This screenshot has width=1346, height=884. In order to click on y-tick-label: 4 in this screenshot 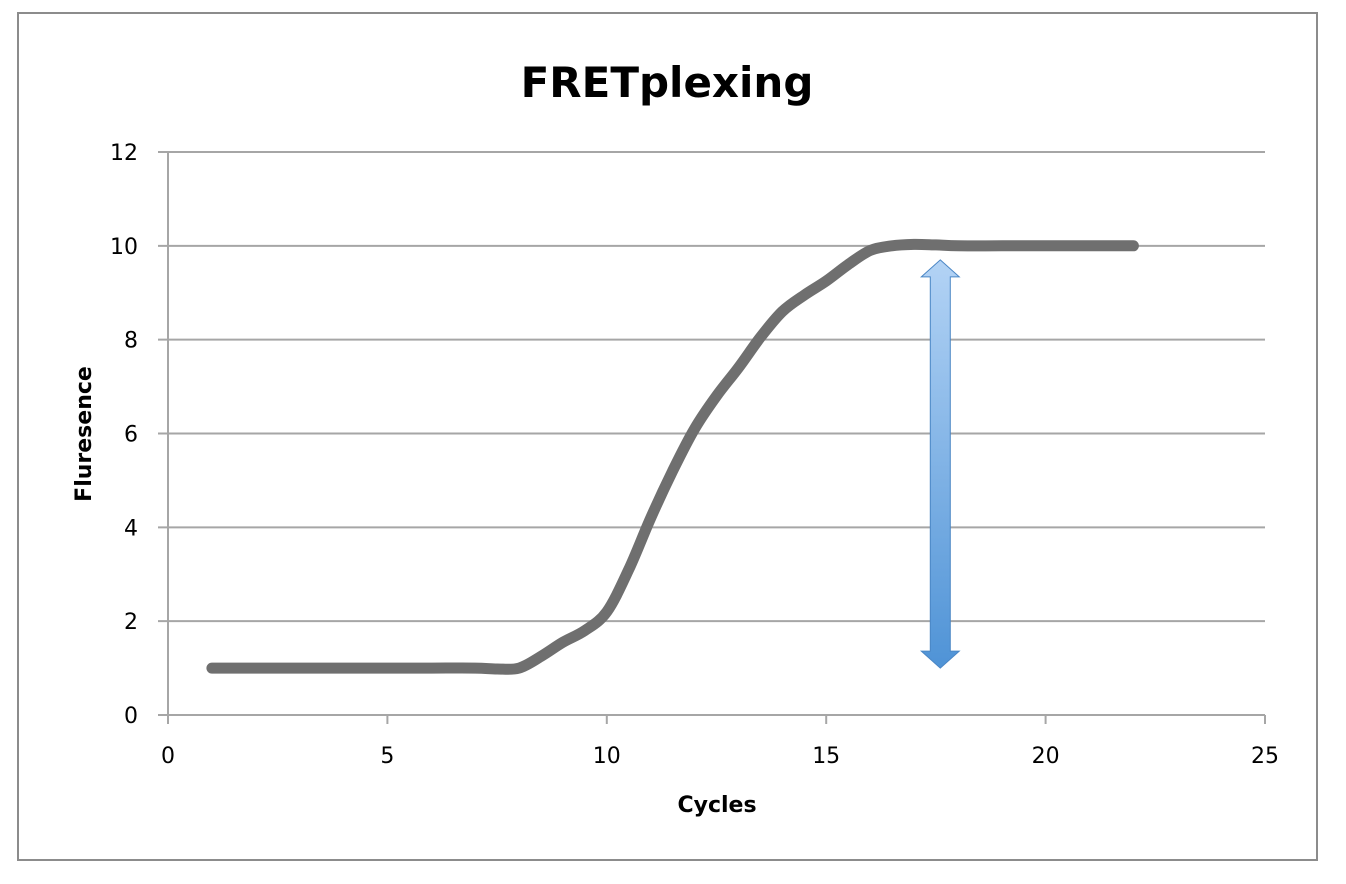, I will do `click(131, 528)`.